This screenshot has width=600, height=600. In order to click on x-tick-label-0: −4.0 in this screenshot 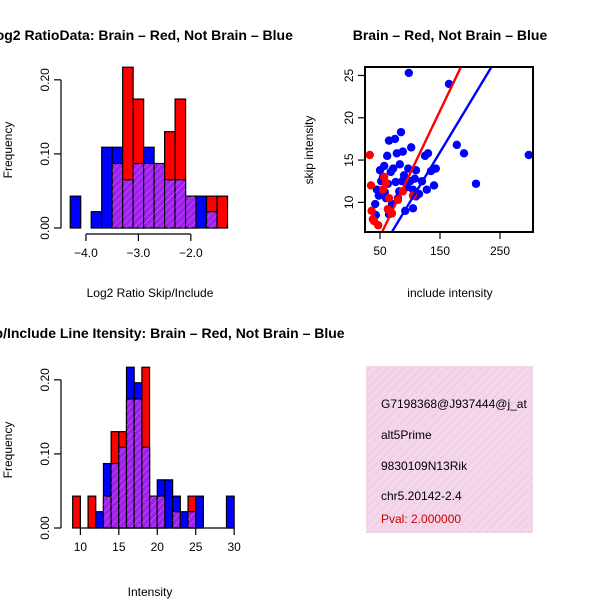, I will do `click(86, 253)`.